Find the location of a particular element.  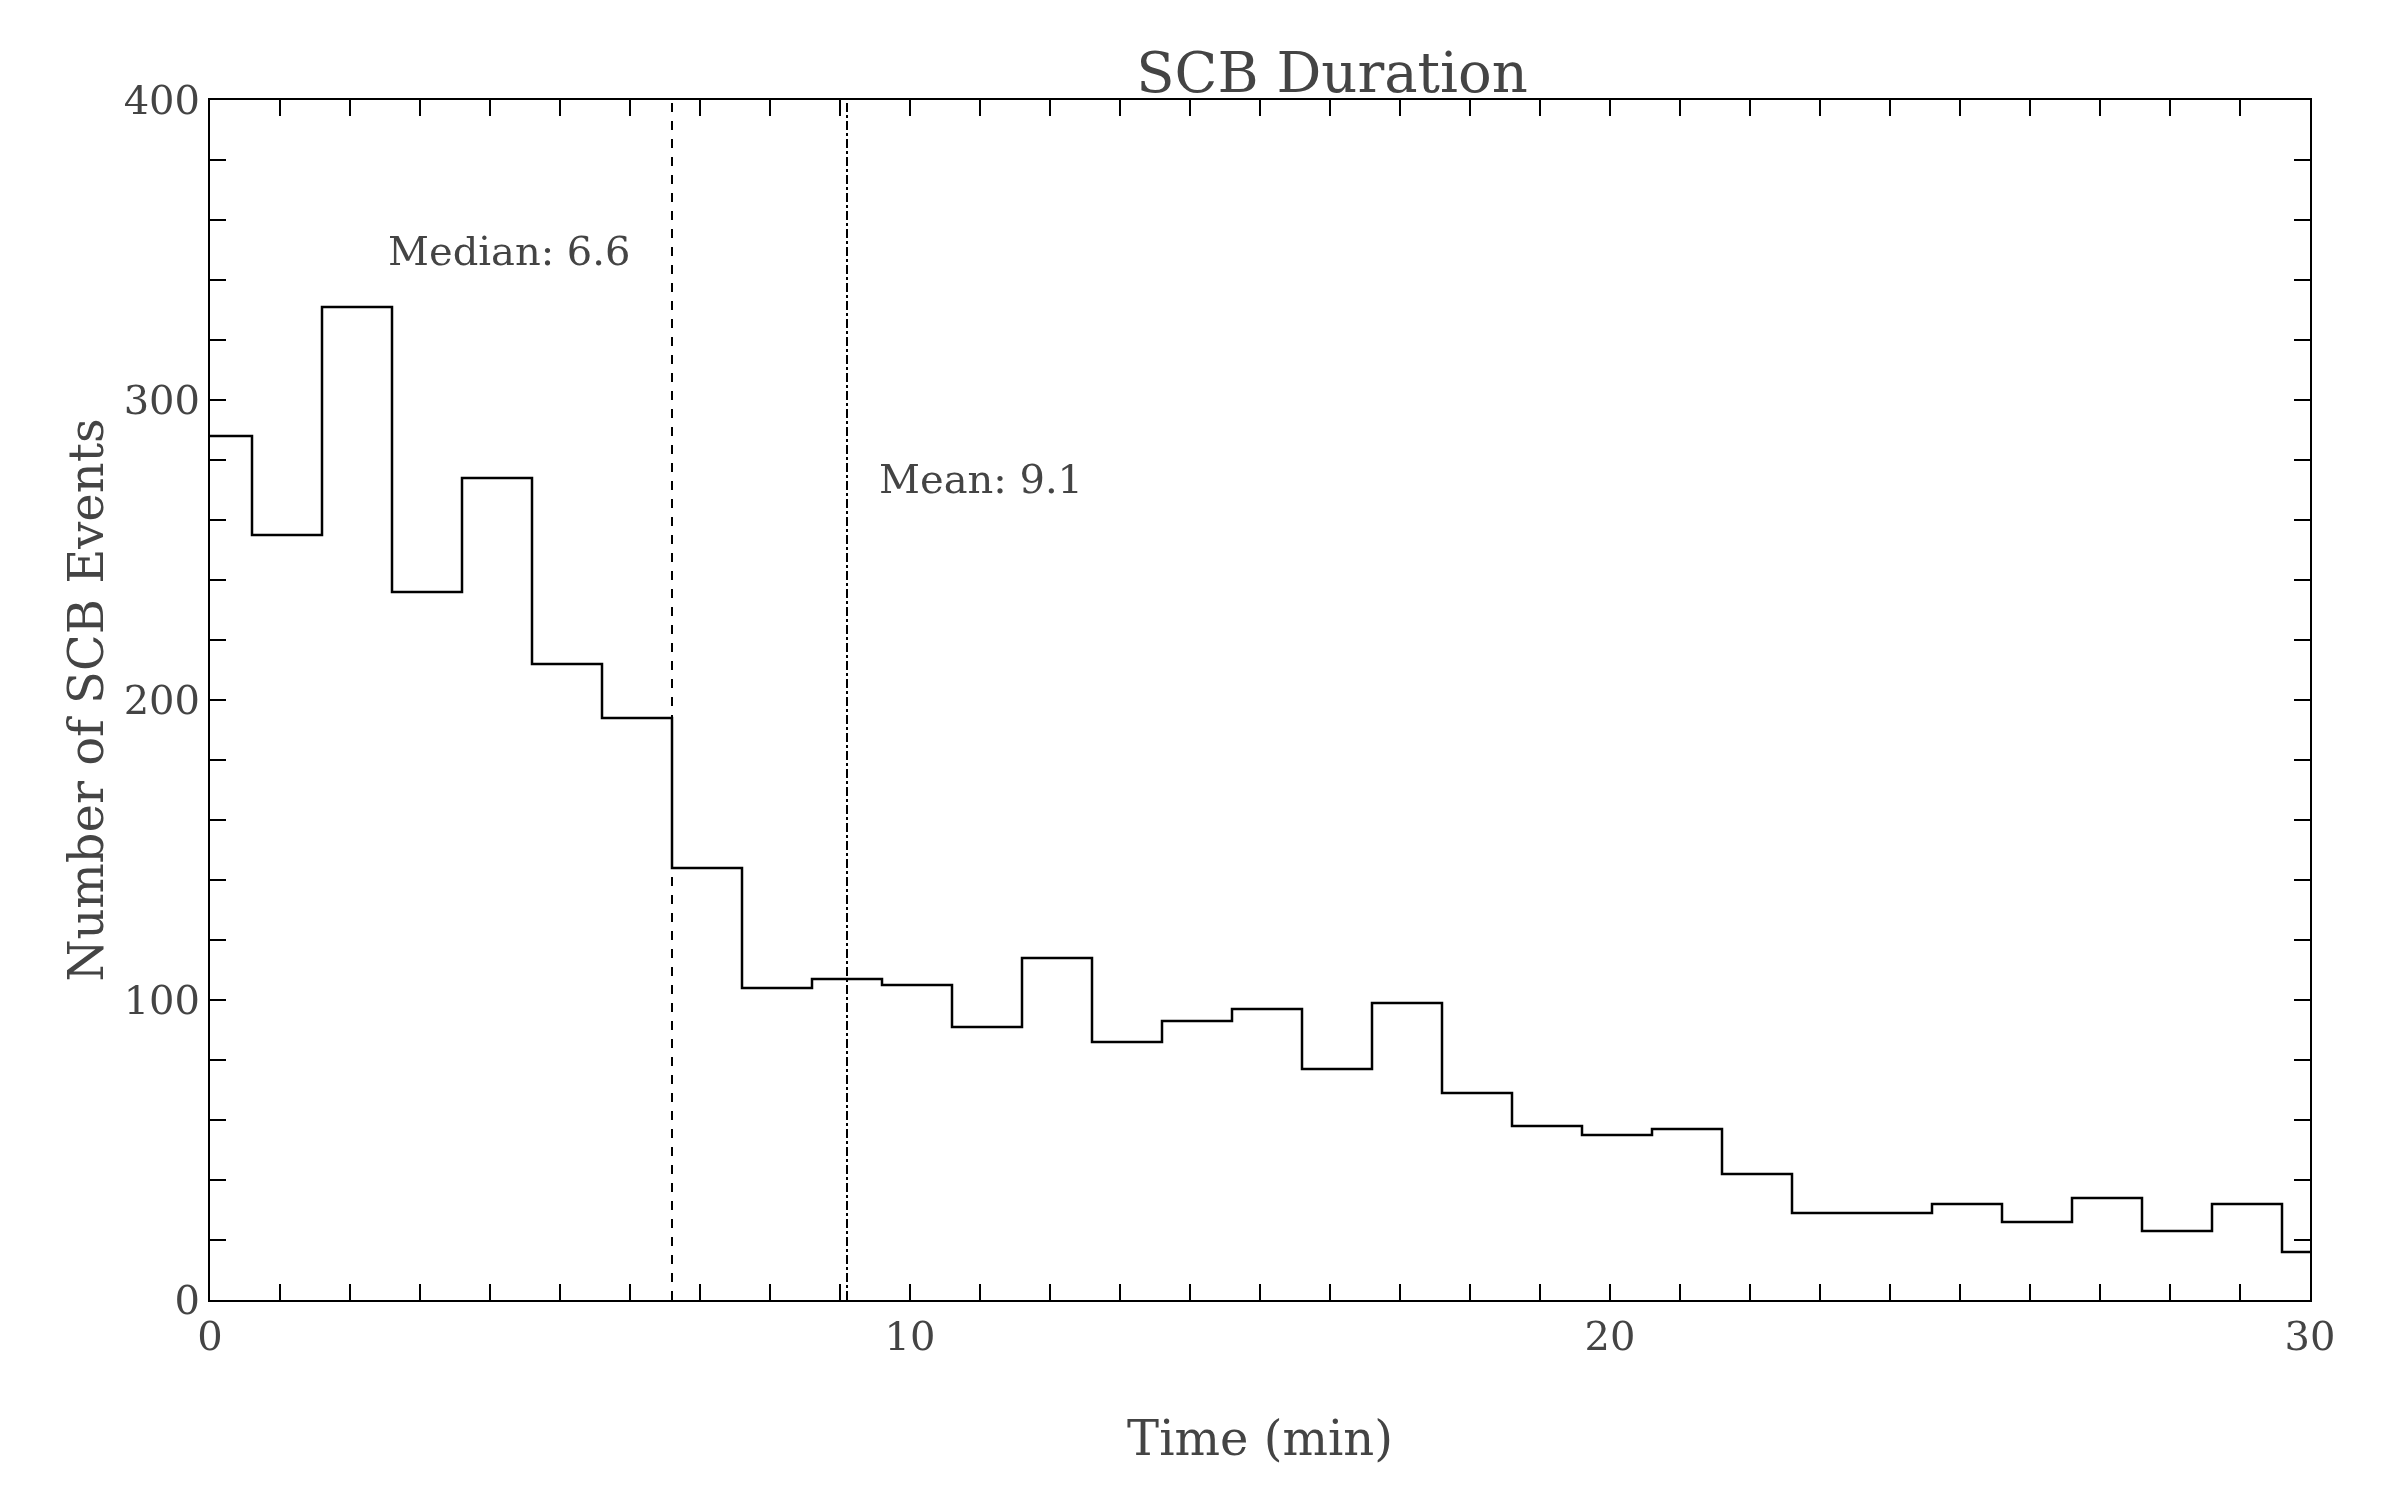

x-tick-label: 10 is located at coordinates (910, 1336).